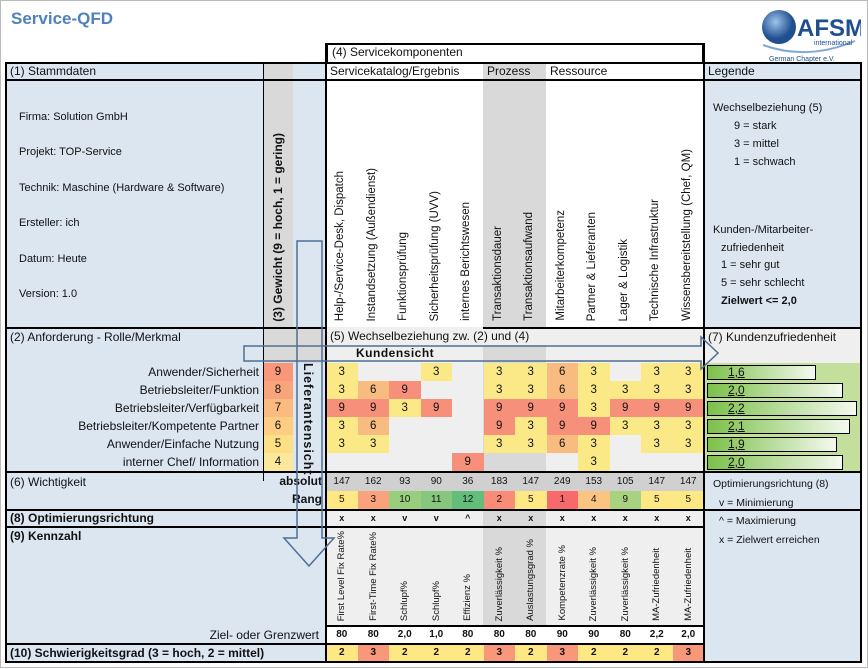  Describe the element at coordinates (625, 482) in the screenshot. I see `absolut-value: 105` at that location.